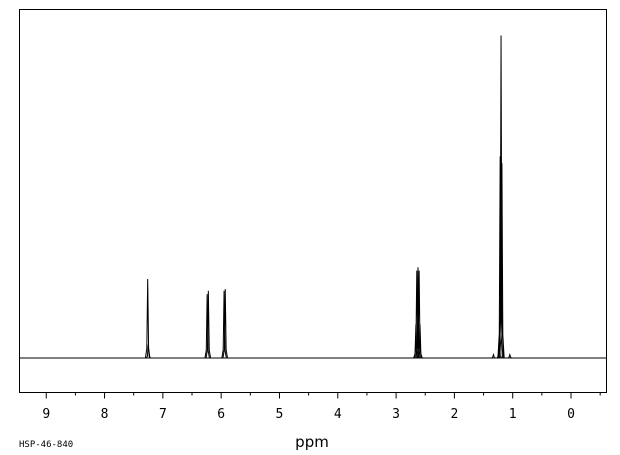 Image resolution: width=620 pixels, height=455 pixels. What do you see at coordinates (221, 414) in the screenshot?
I see `tick-label: 6` at bounding box center [221, 414].